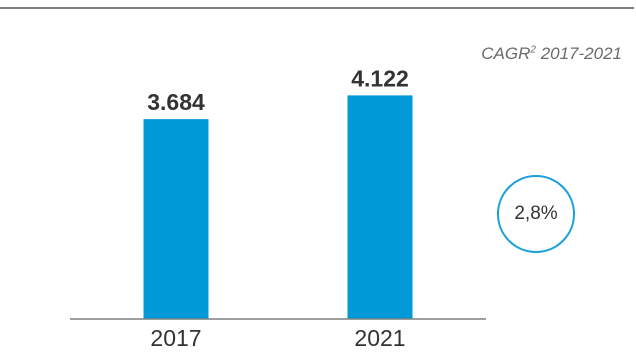 The height and width of the screenshot is (357, 636). What do you see at coordinates (578, 53) in the screenshot?
I see `cagr-label-period: 2017-2021` at bounding box center [578, 53].